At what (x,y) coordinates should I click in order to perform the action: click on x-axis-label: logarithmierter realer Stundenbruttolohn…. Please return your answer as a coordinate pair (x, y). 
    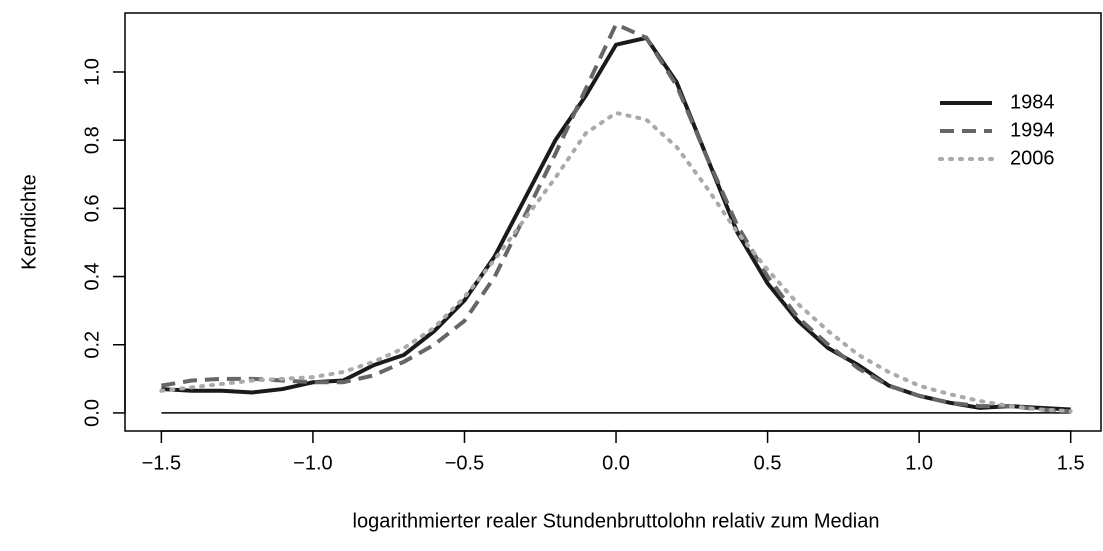
    Looking at the image, I should click on (616, 521).